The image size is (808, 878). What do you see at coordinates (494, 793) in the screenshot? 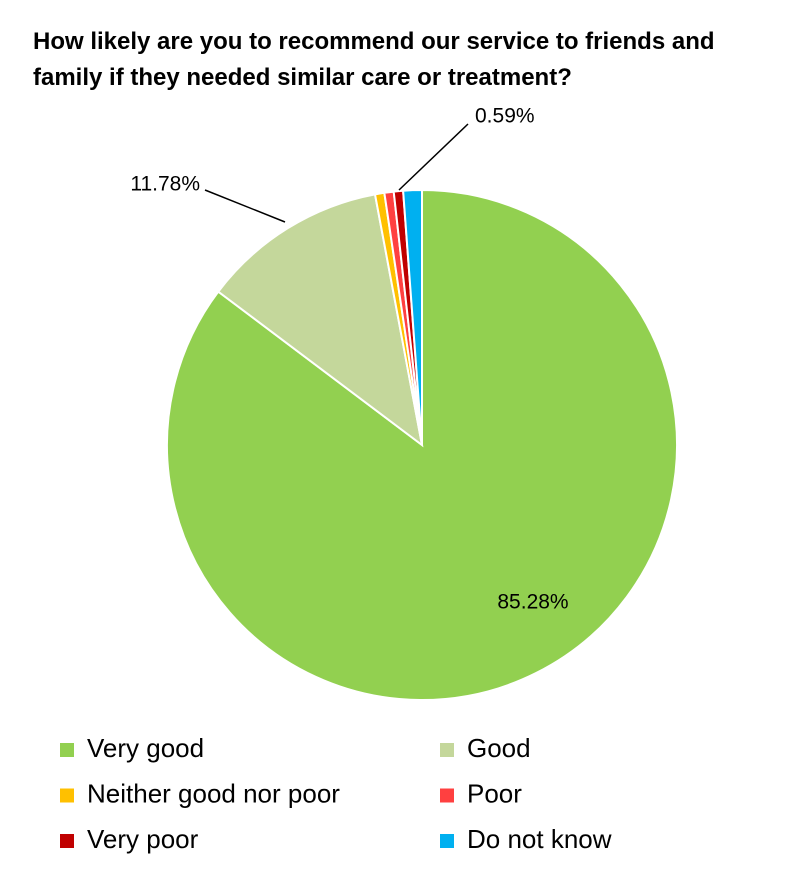
I see `legend-label: Poor` at bounding box center [494, 793].